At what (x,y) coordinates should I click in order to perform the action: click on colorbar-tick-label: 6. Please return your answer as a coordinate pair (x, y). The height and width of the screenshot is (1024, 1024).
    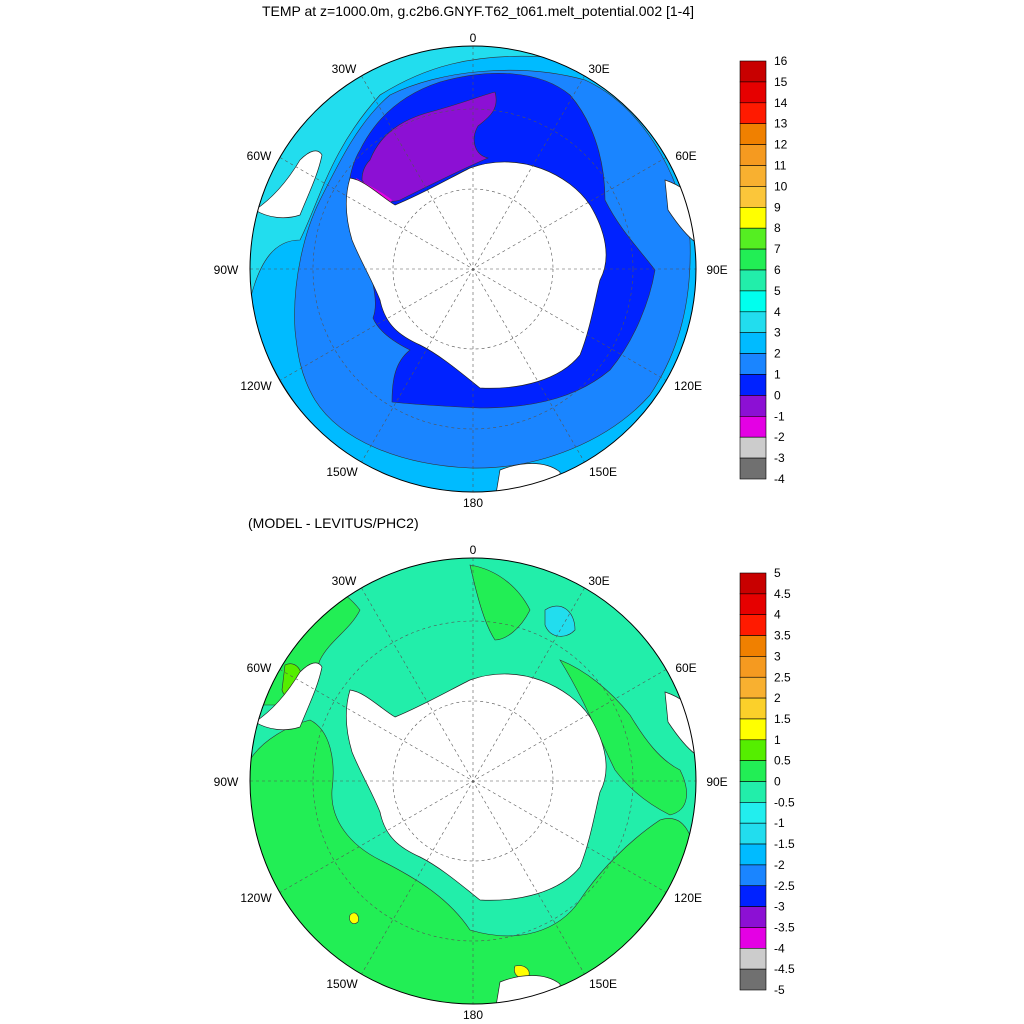
    Looking at the image, I should click on (777, 270).